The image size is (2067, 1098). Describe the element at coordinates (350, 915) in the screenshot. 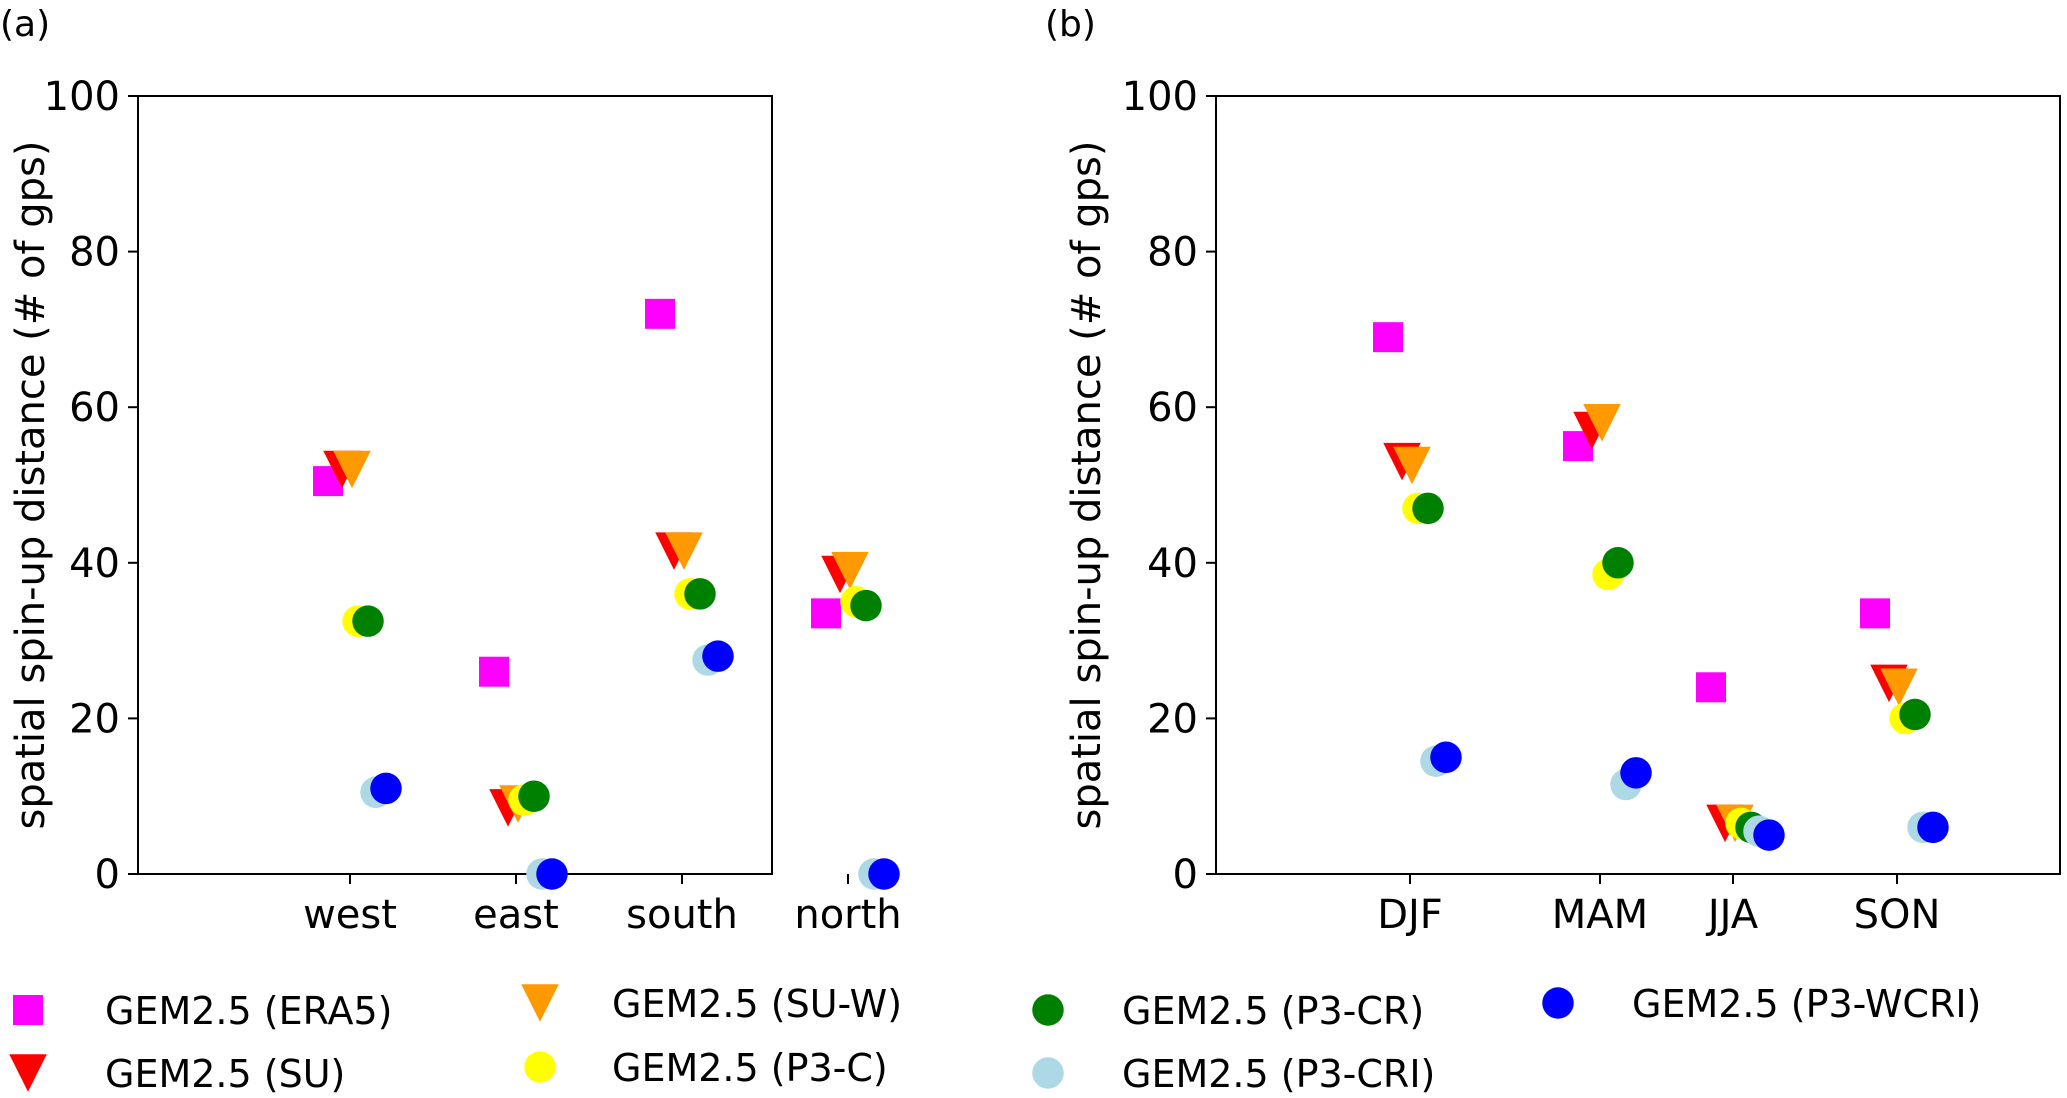

I see `x-tick-label: west` at that location.